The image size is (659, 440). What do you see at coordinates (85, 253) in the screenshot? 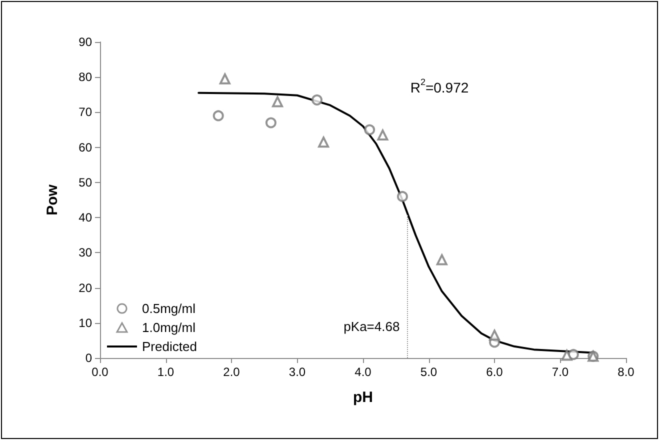
I see `y-tick-label: 30` at bounding box center [85, 253].